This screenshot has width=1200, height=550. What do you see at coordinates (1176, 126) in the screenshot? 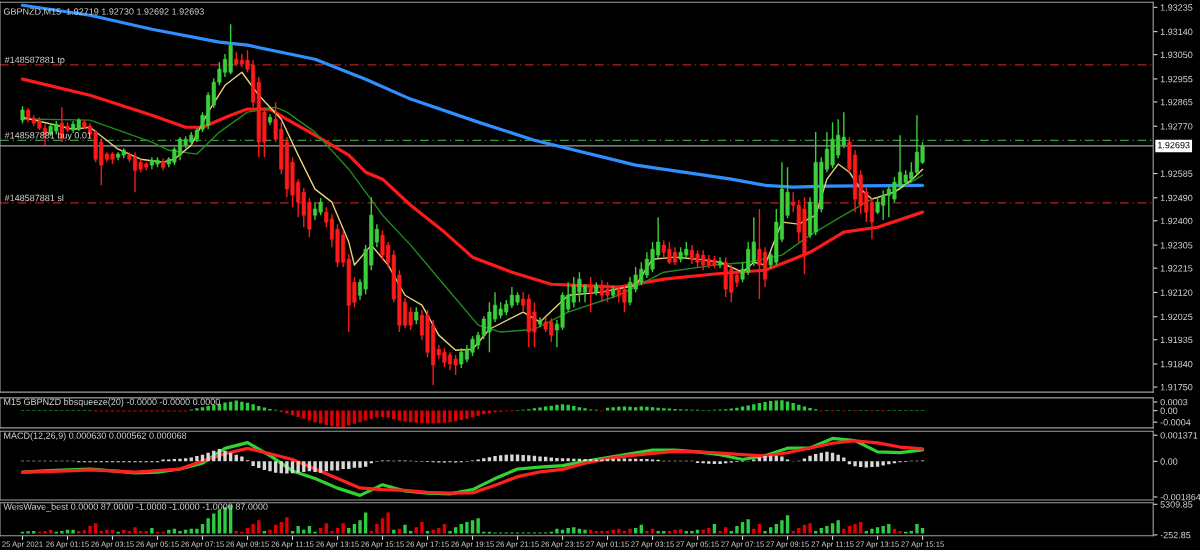
I see `y-tick-label: 1.92770` at bounding box center [1176, 126].